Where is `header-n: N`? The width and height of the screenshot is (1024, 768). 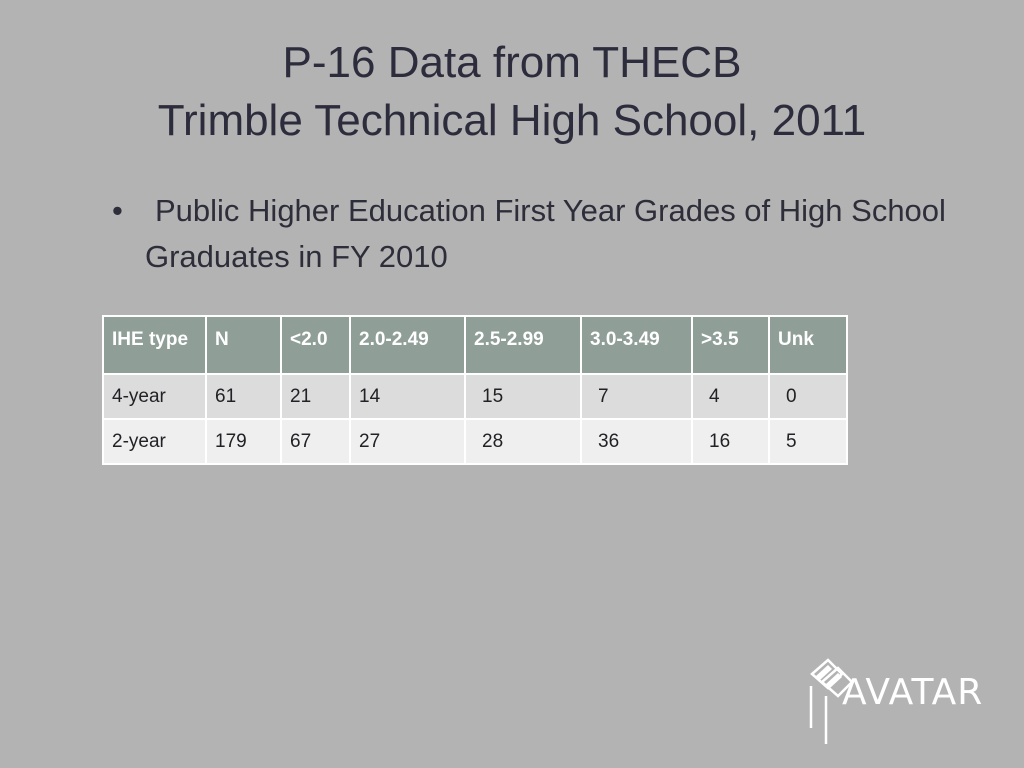
header-n: N is located at coordinates (243, 345).